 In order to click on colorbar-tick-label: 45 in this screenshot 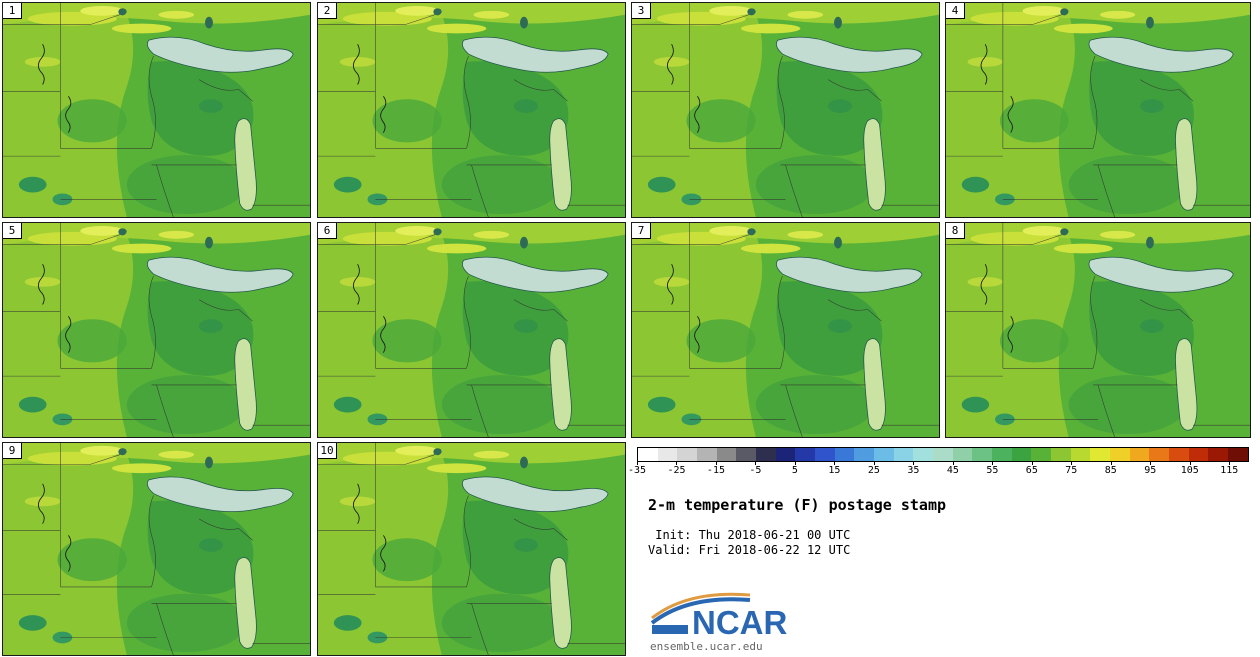, I will do `click(952, 470)`.